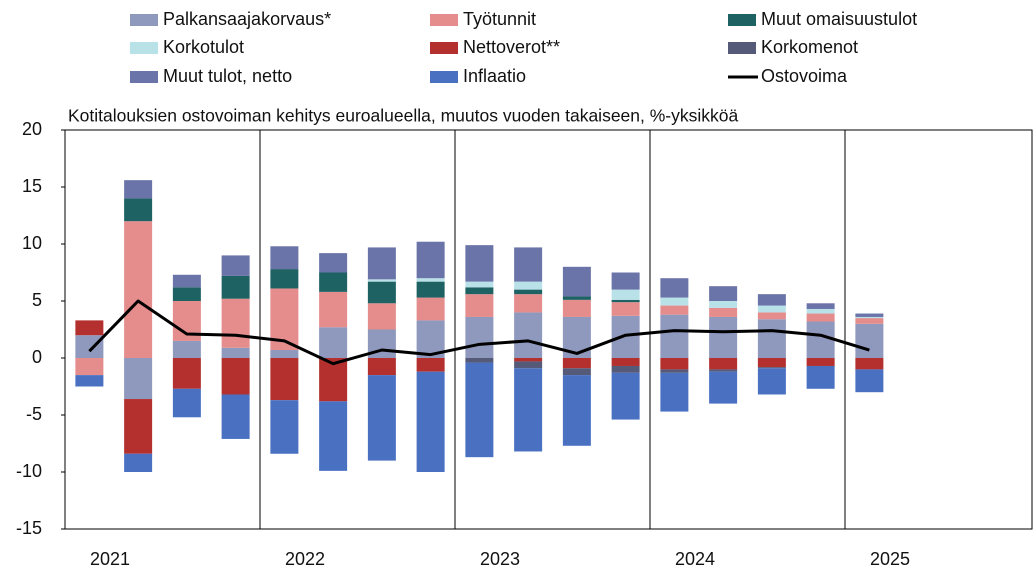  Describe the element at coordinates (247, 19) in the screenshot. I see `legend-label: Palkansaajakorvaus*` at that location.